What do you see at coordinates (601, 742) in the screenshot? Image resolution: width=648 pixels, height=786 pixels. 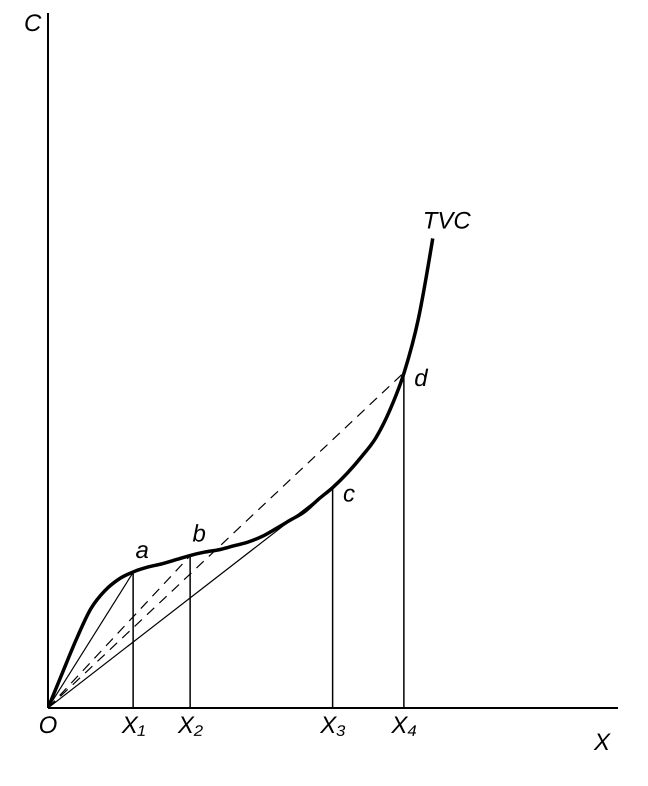 I see `x-axis-title: X` at bounding box center [601, 742].